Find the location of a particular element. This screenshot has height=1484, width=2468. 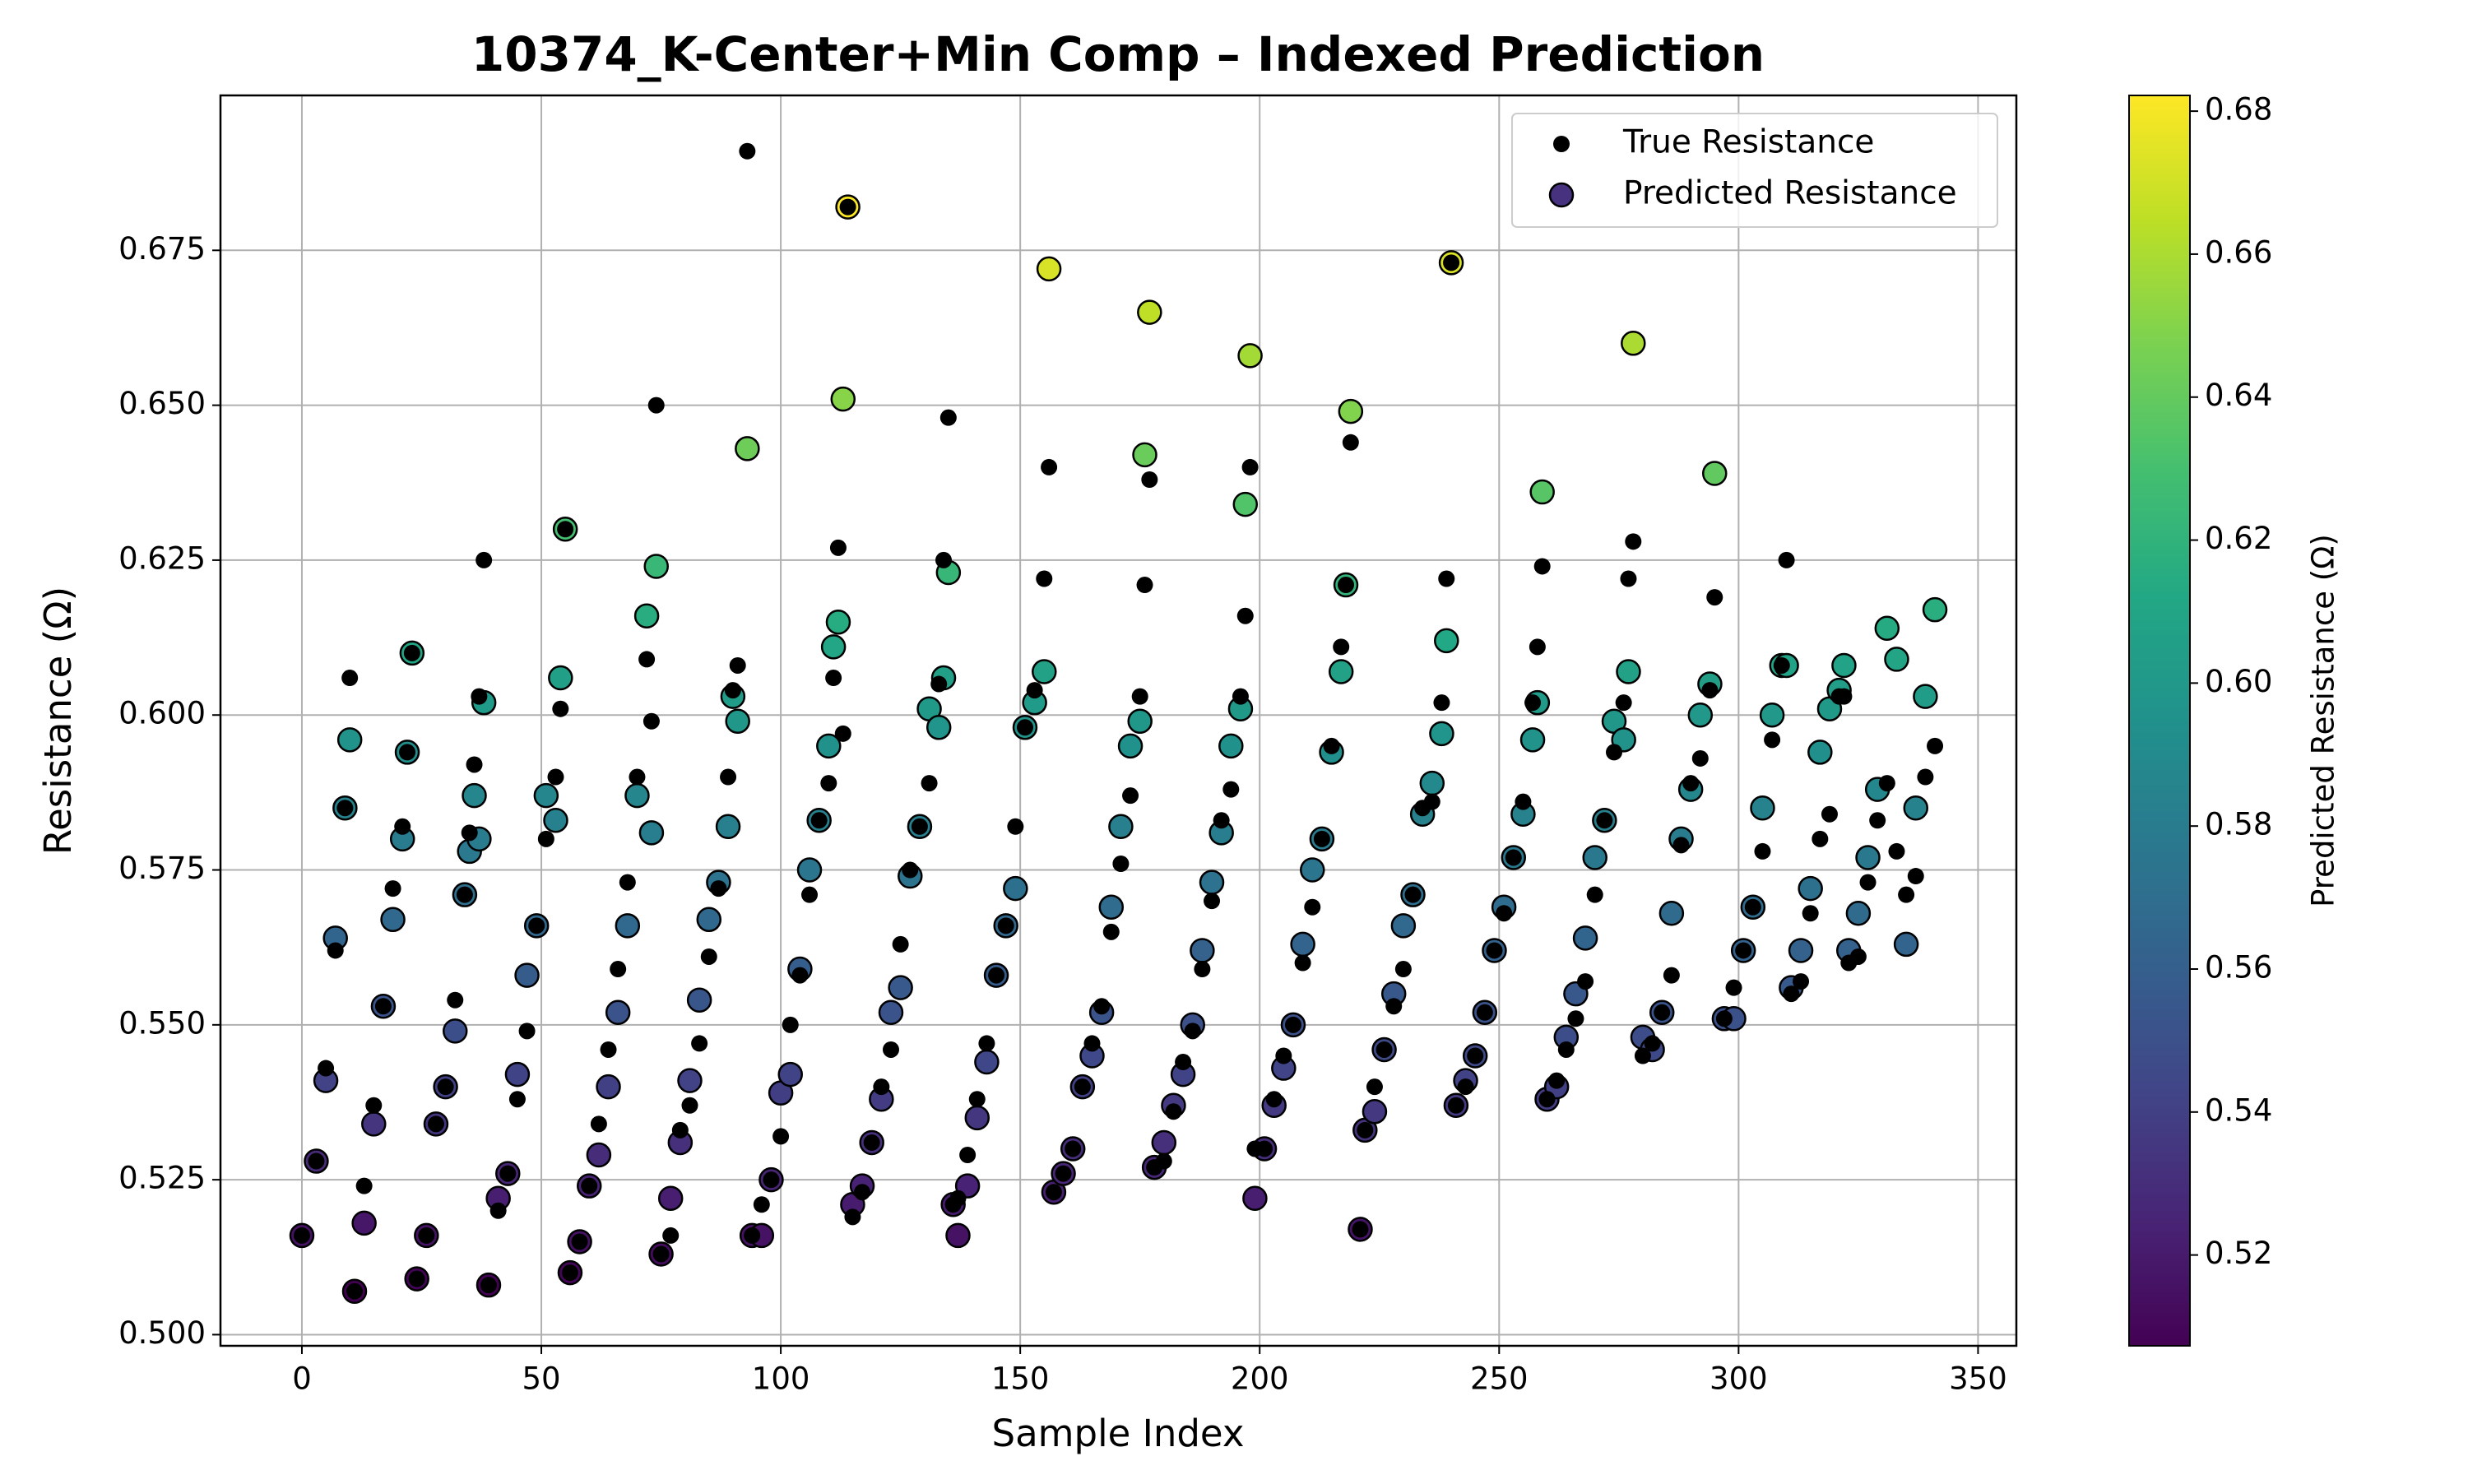

legend-label: Predicted Resistance is located at coordinates (1790, 193).